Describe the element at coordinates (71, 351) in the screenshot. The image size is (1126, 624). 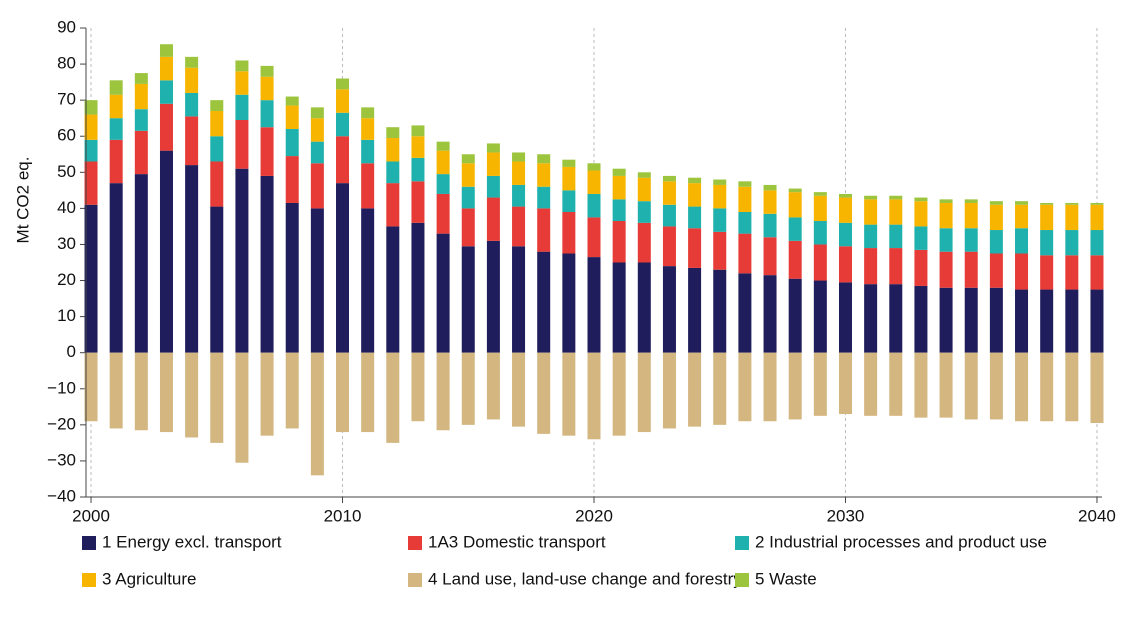
I see `y-tick-label: 0` at that location.